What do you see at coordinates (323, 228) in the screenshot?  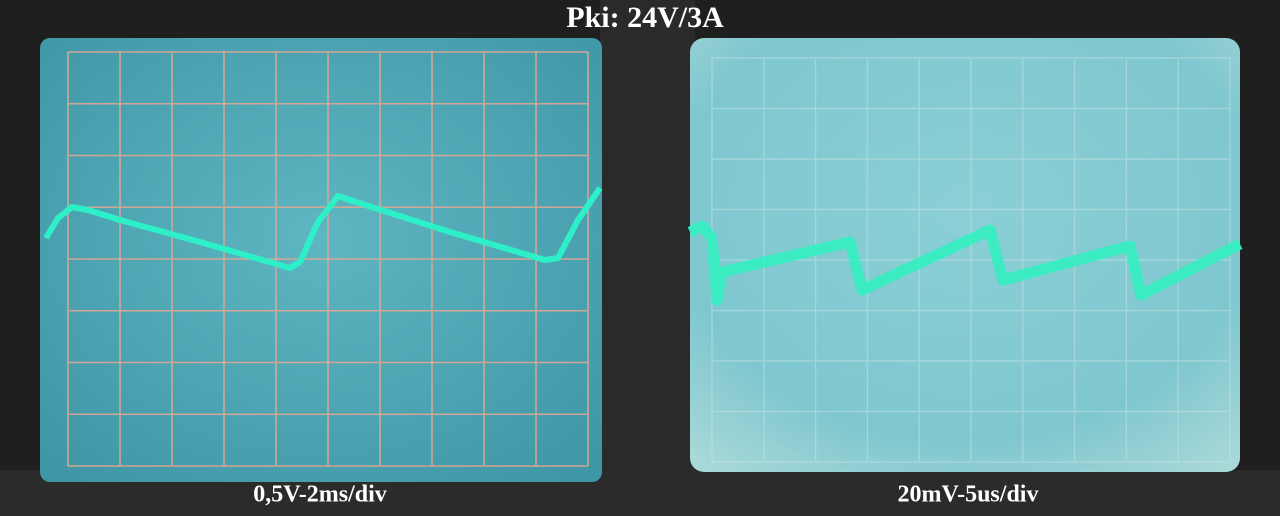 I see `left-waveform` at bounding box center [323, 228].